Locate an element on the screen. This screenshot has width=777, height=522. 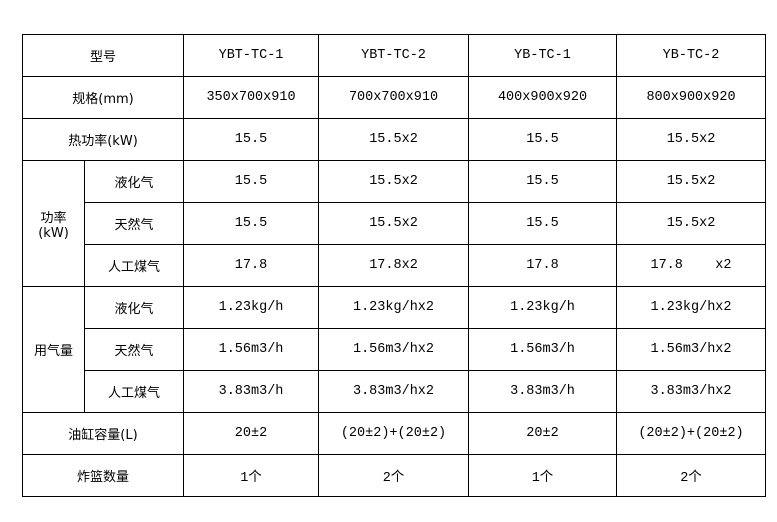
model-header: YBT-TC-1 is located at coordinates (251, 55).